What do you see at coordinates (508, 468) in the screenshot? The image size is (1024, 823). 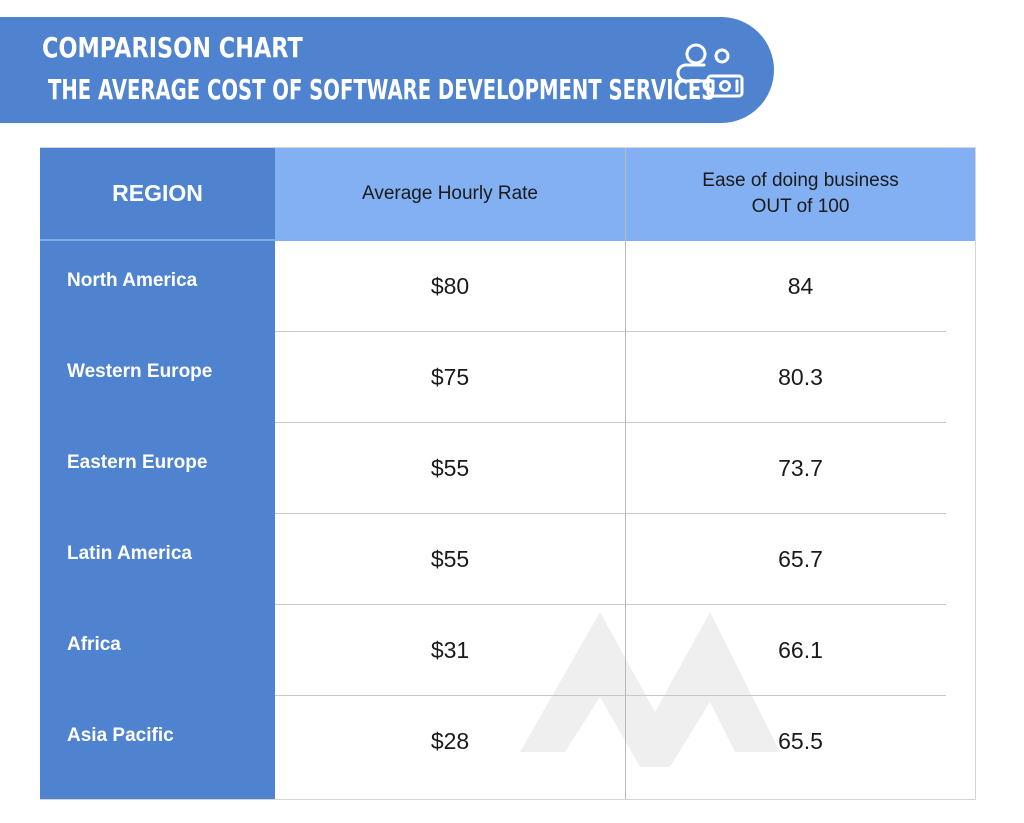 I see `table-row: Eastern Europe $55 73.7` at bounding box center [508, 468].